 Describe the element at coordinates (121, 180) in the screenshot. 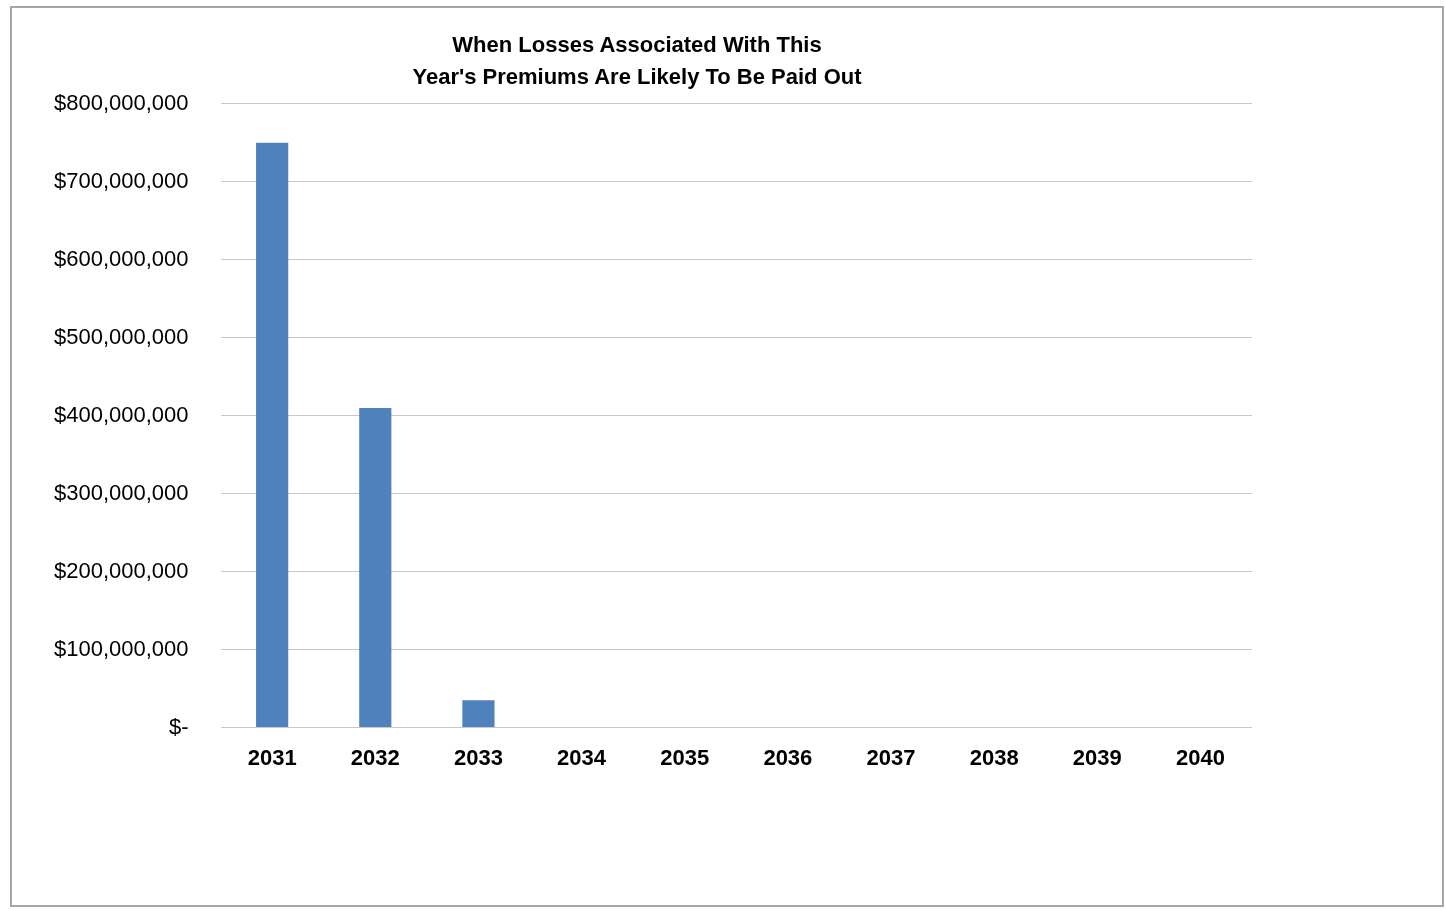

I see `y-tick-label: $700,000,000` at that location.